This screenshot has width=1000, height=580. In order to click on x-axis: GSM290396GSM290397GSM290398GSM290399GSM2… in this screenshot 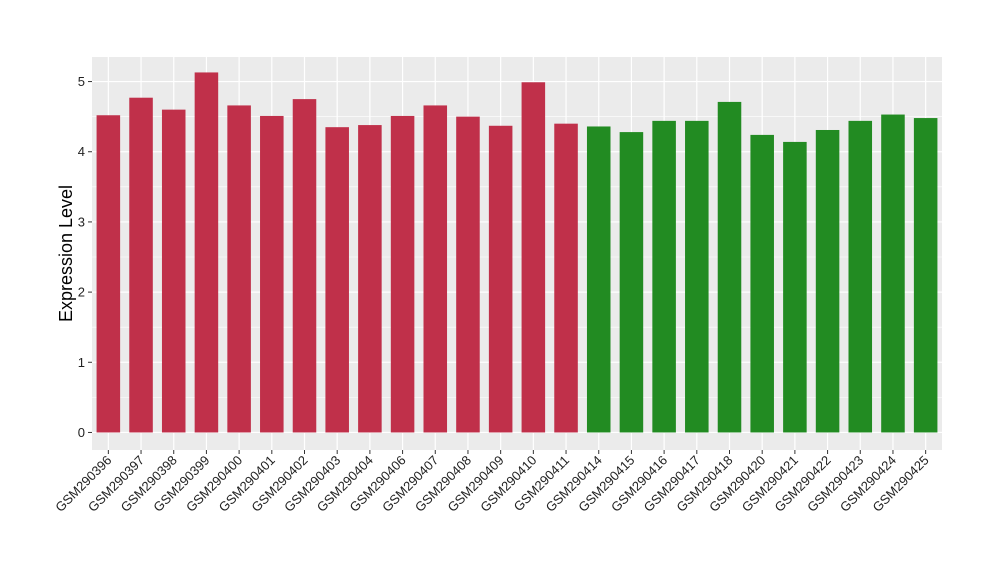, I will do `click(492, 482)`.